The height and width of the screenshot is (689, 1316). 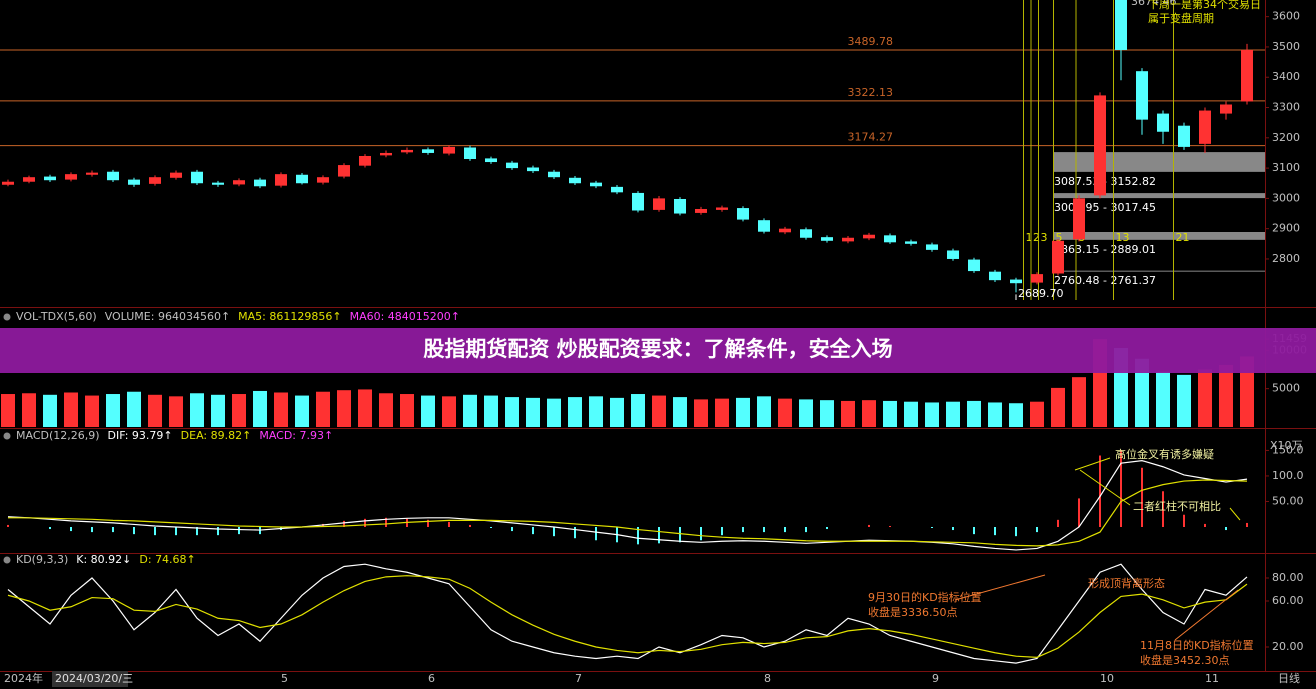 I want to click on price-level-label: 3322.13, so click(x=871, y=92).